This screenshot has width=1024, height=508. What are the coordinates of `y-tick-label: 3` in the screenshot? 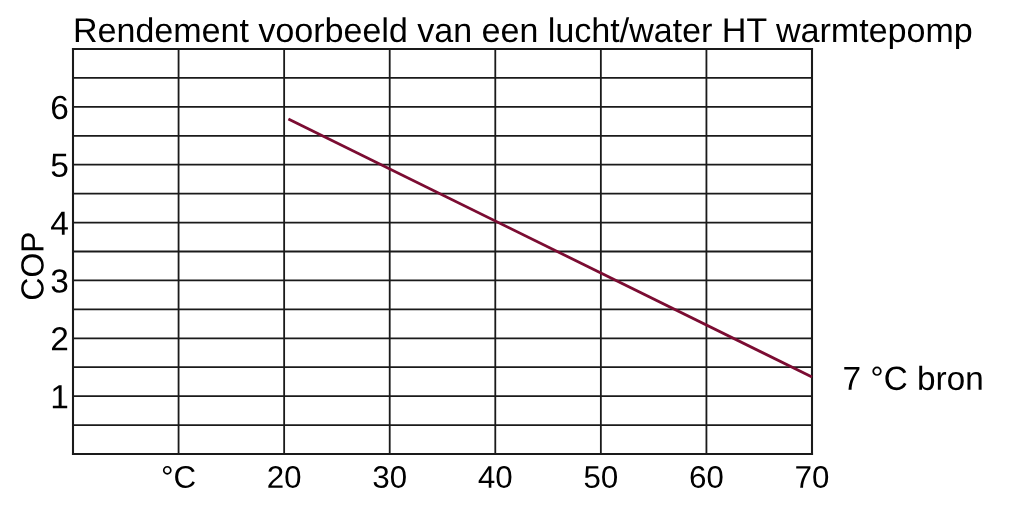 It's located at (59, 281).